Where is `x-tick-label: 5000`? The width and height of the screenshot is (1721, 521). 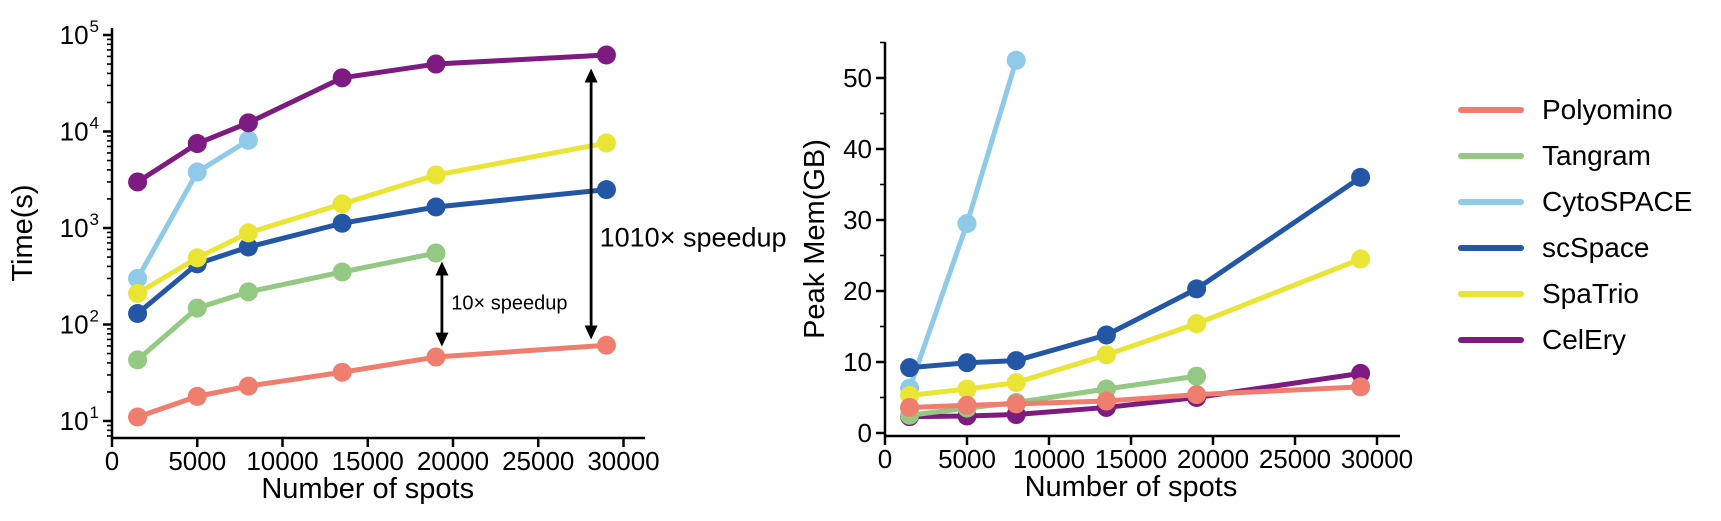
x-tick-label: 5000 is located at coordinates (967, 459).